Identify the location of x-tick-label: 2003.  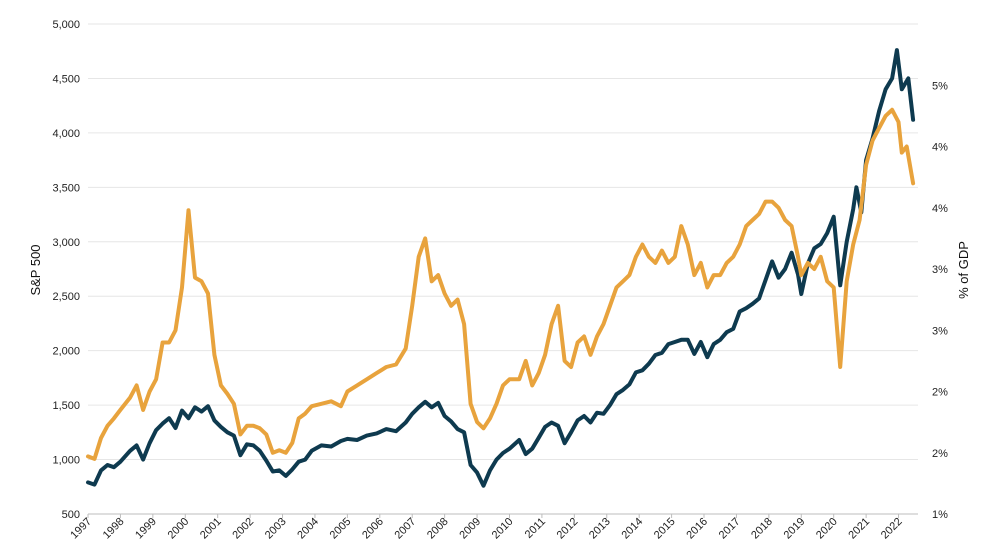
(276, 529).